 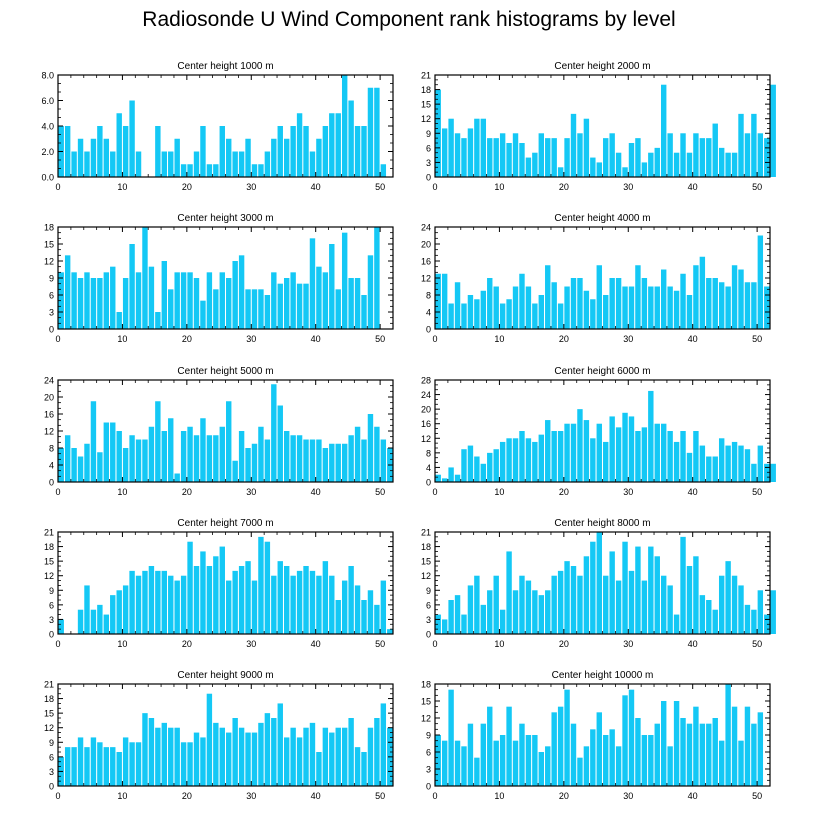 What do you see at coordinates (225, 66) in the screenshot?
I see `panel-title: Center height 1000 m` at bounding box center [225, 66].